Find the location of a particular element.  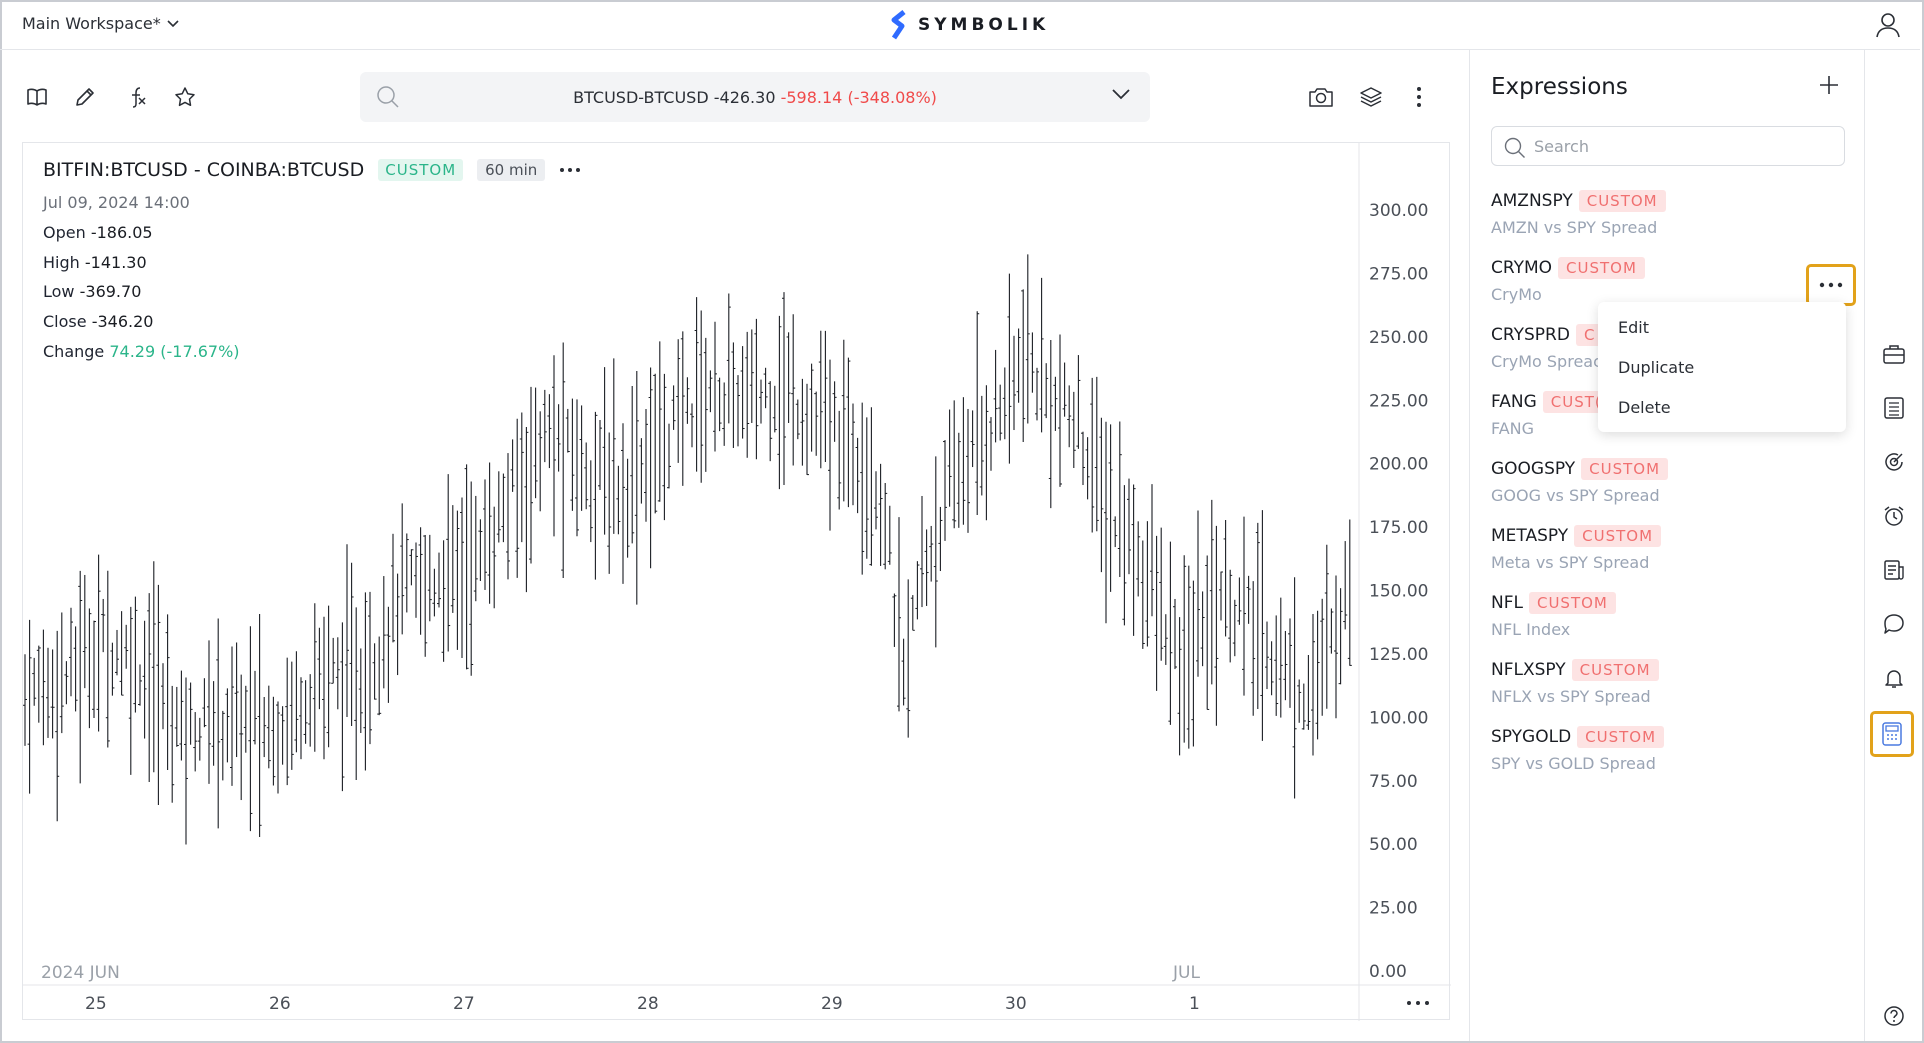

pencil-icon is located at coordinates (85, 97).